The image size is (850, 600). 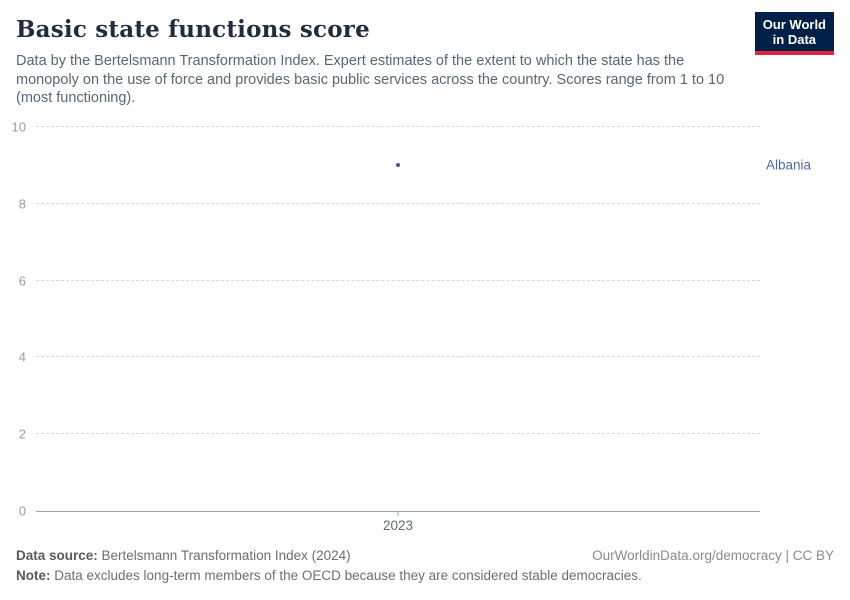 I want to click on y-axis-tick-label: 4, so click(x=22, y=357).